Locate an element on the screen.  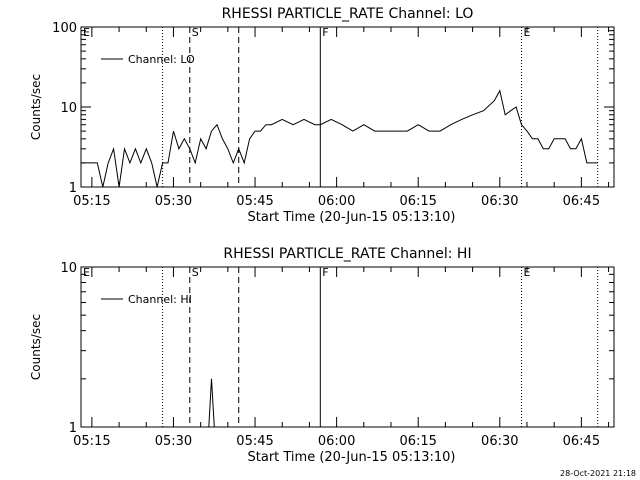
data-series-line is located at coordinates (211, 403).